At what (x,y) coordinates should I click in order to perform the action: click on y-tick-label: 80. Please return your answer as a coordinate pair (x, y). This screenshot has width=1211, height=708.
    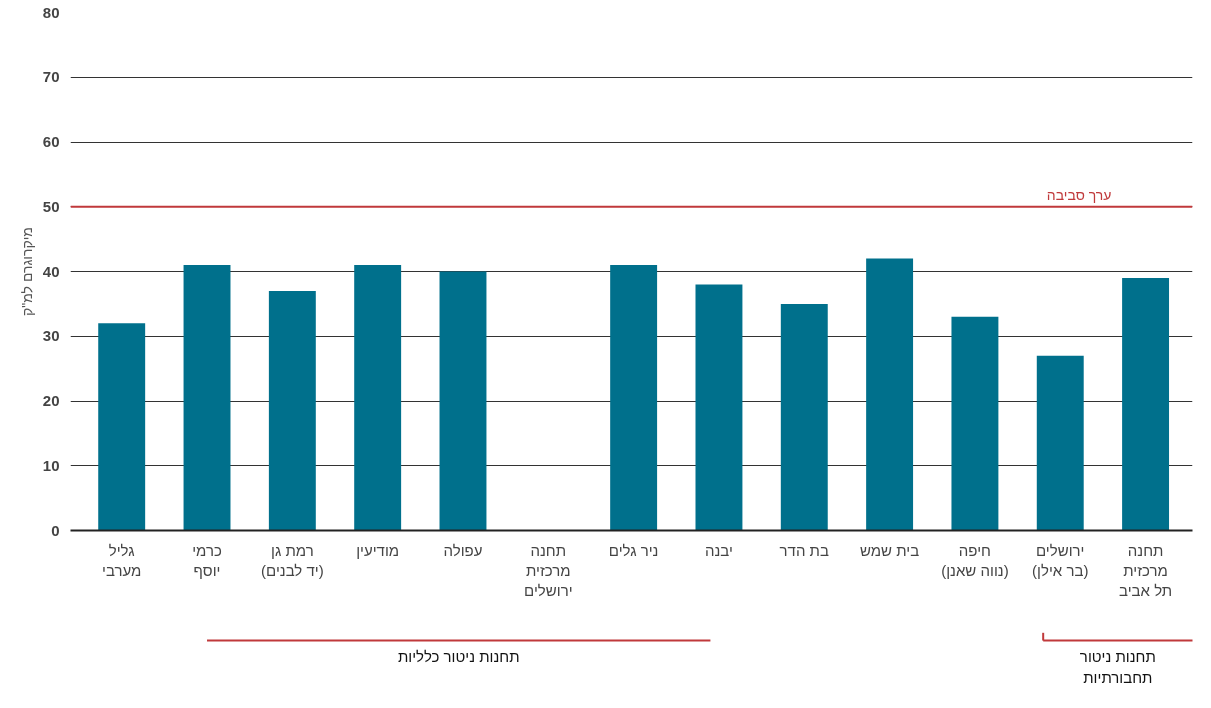
    Looking at the image, I should click on (51, 12).